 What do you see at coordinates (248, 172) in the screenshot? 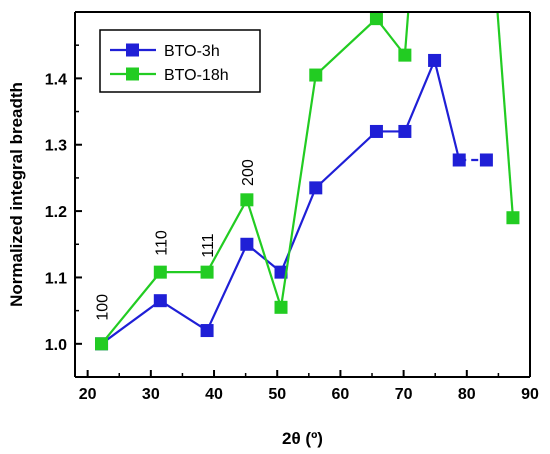
I see `peak-label: 200` at bounding box center [248, 172].